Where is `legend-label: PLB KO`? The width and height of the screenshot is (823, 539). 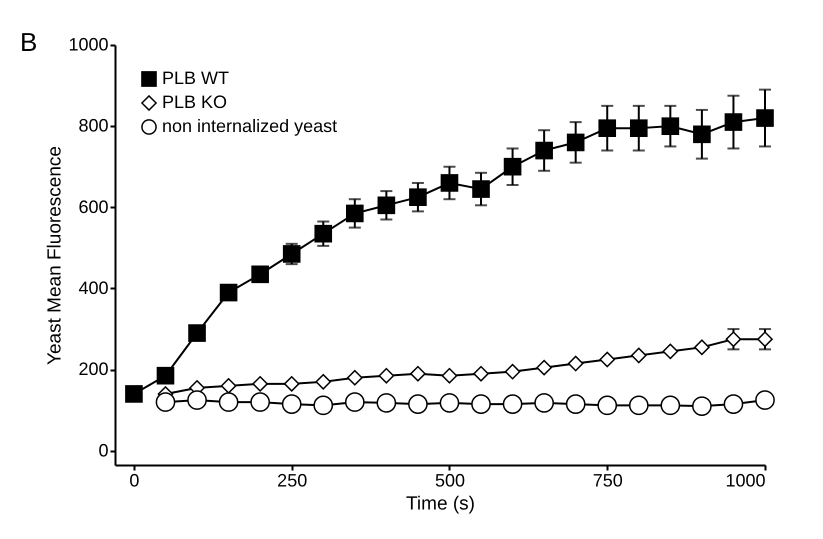 legend-label: PLB KO is located at coordinates (195, 102).